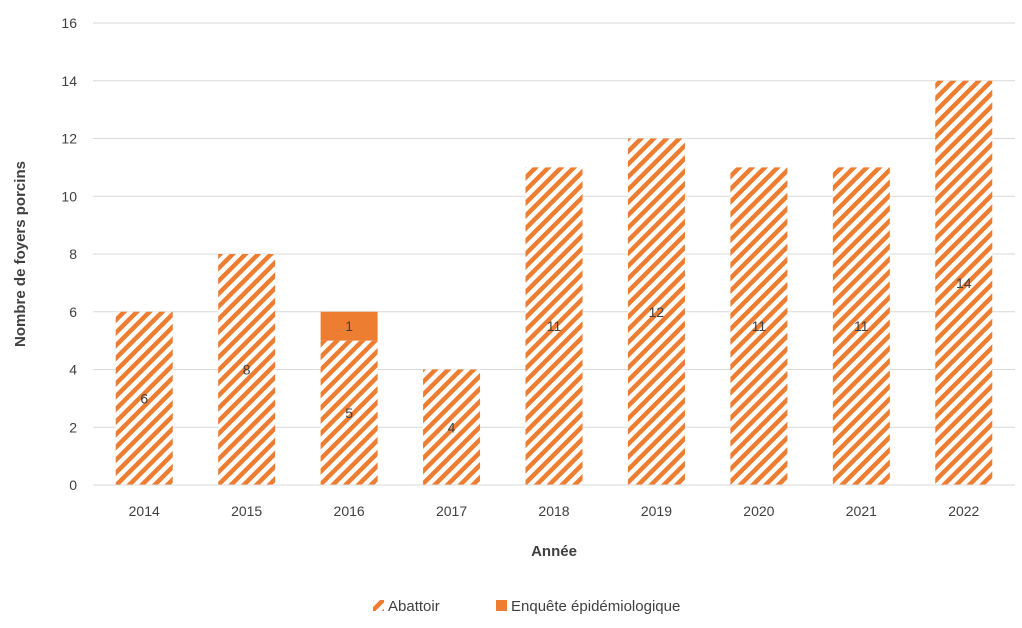  I want to click on y-tick-label: 10, so click(69, 196).